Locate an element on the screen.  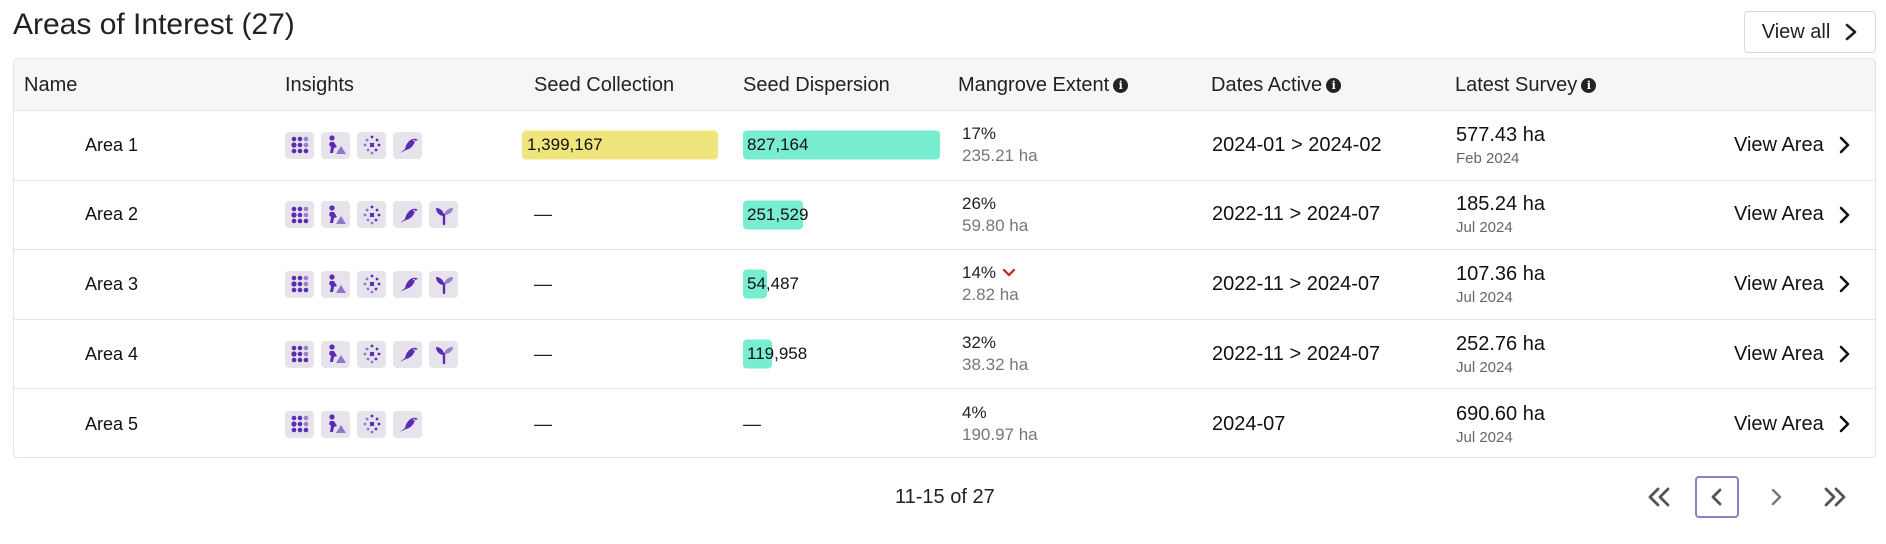
column-header-name: Name is located at coordinates (51, 84).